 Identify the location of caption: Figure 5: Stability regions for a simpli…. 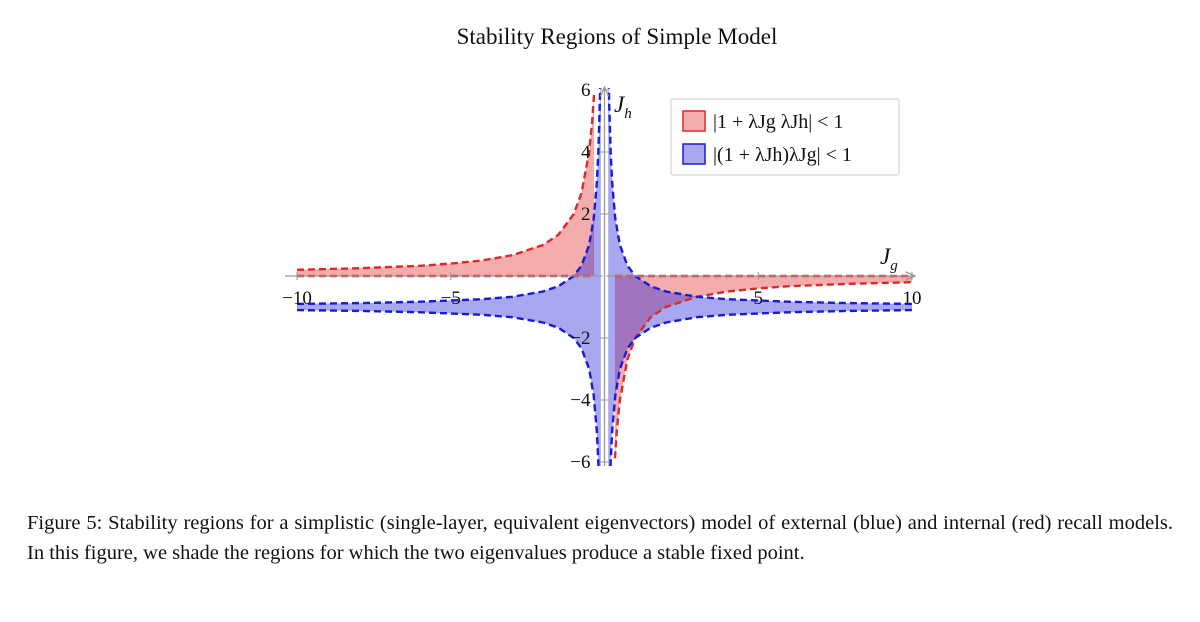
(600, 538).